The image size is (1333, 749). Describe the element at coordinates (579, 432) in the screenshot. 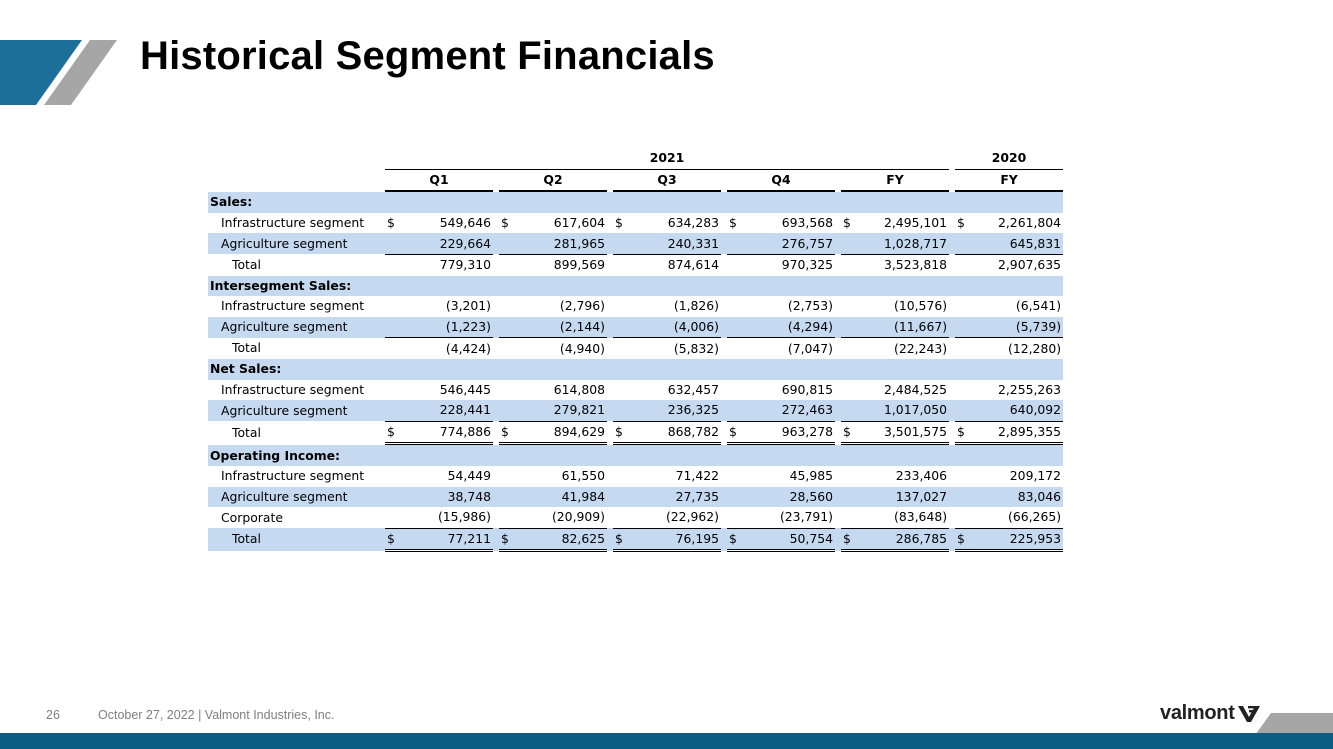

I see `cell-value: 894,629` at that location.